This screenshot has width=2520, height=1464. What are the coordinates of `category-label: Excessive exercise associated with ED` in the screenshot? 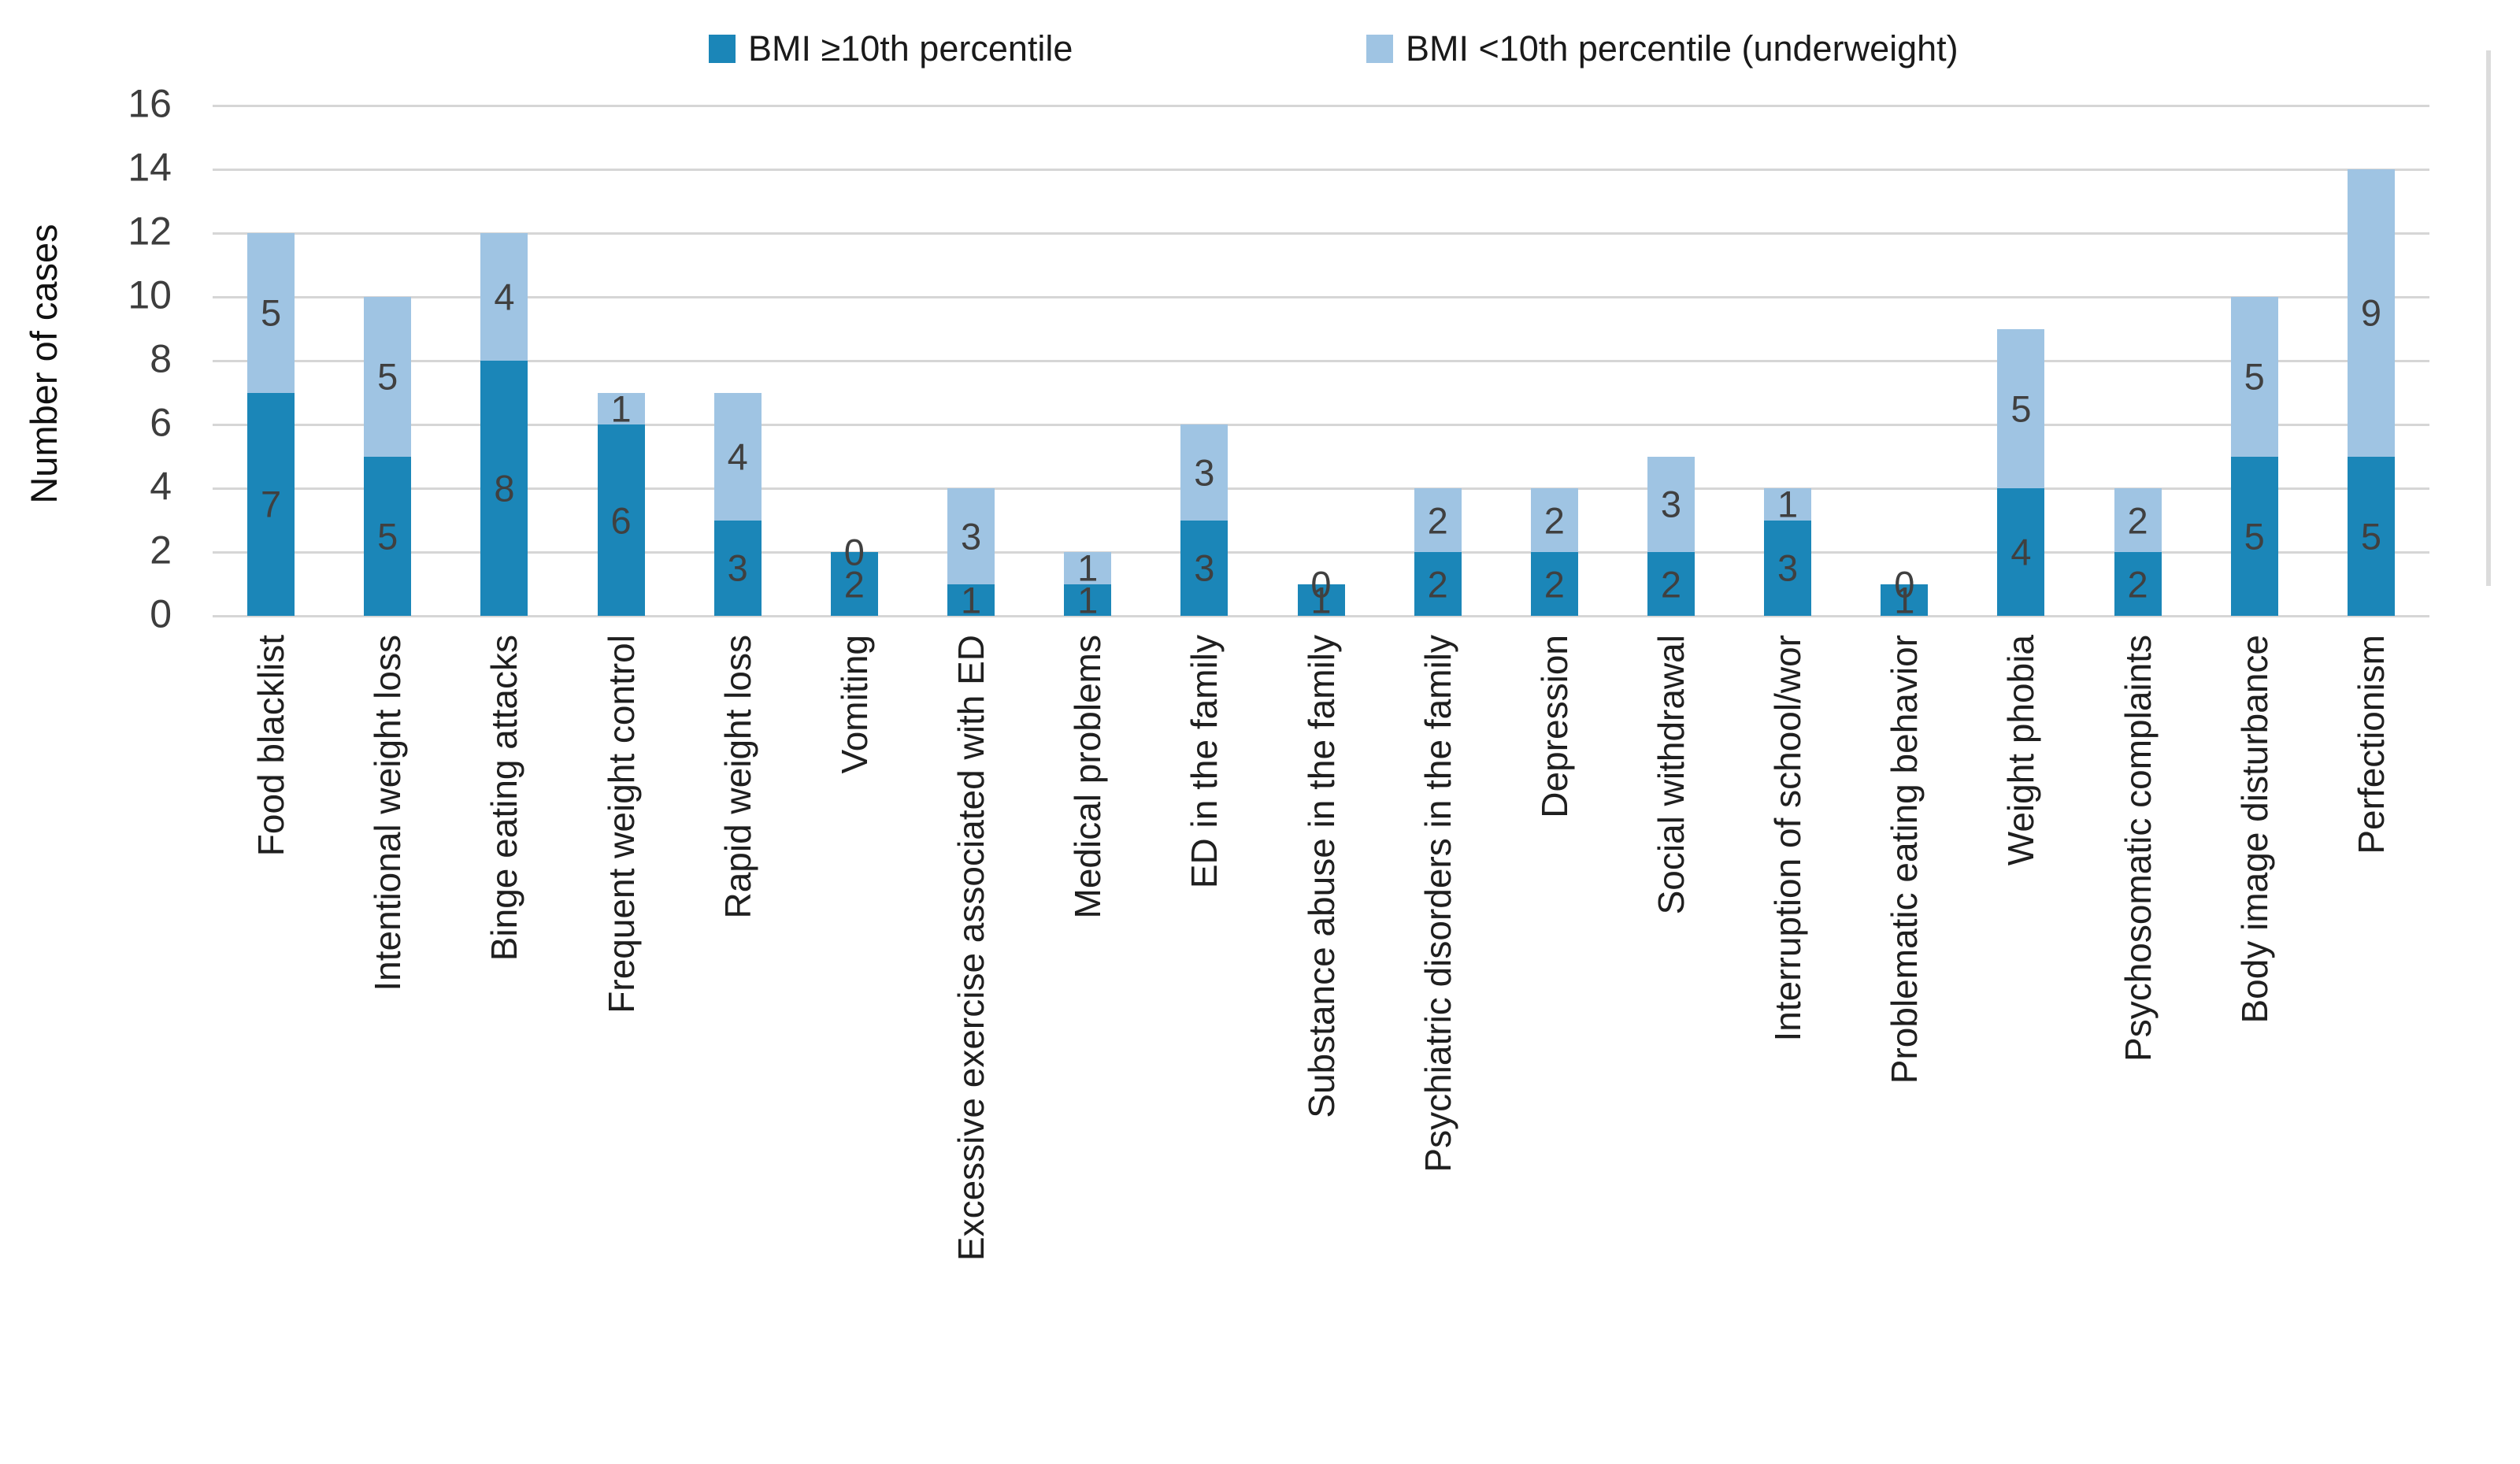 It's located at (971, 948).